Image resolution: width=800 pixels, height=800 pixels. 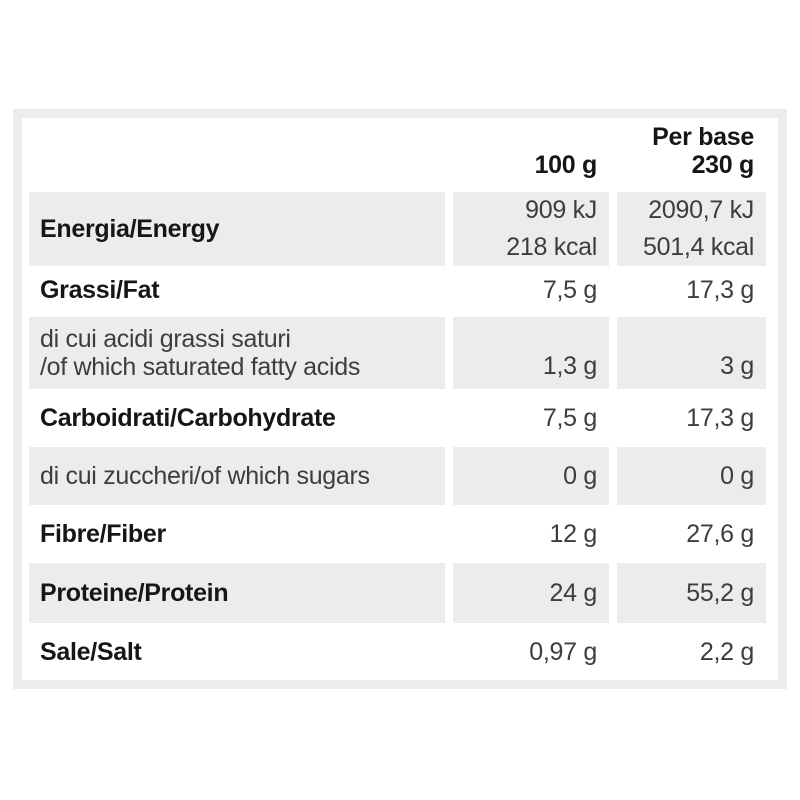 I want to click on row-label-cell: Carboidrati/Carbohydrate, so click(x=237, y=418).